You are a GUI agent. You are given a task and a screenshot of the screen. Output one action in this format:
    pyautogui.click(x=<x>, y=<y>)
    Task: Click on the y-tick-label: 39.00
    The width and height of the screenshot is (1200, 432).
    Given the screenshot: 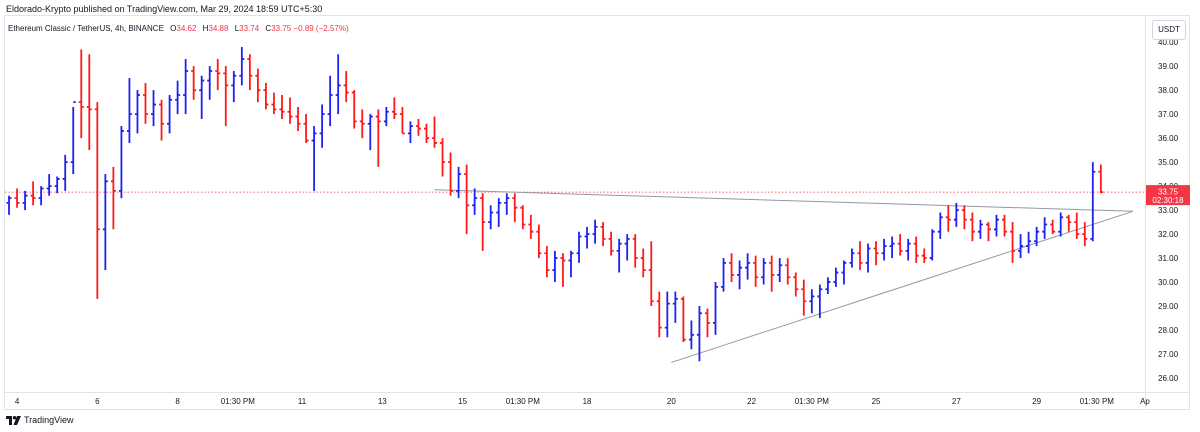 What is the action you would take?
    pyautogui.click(x=1168, y=66)
    